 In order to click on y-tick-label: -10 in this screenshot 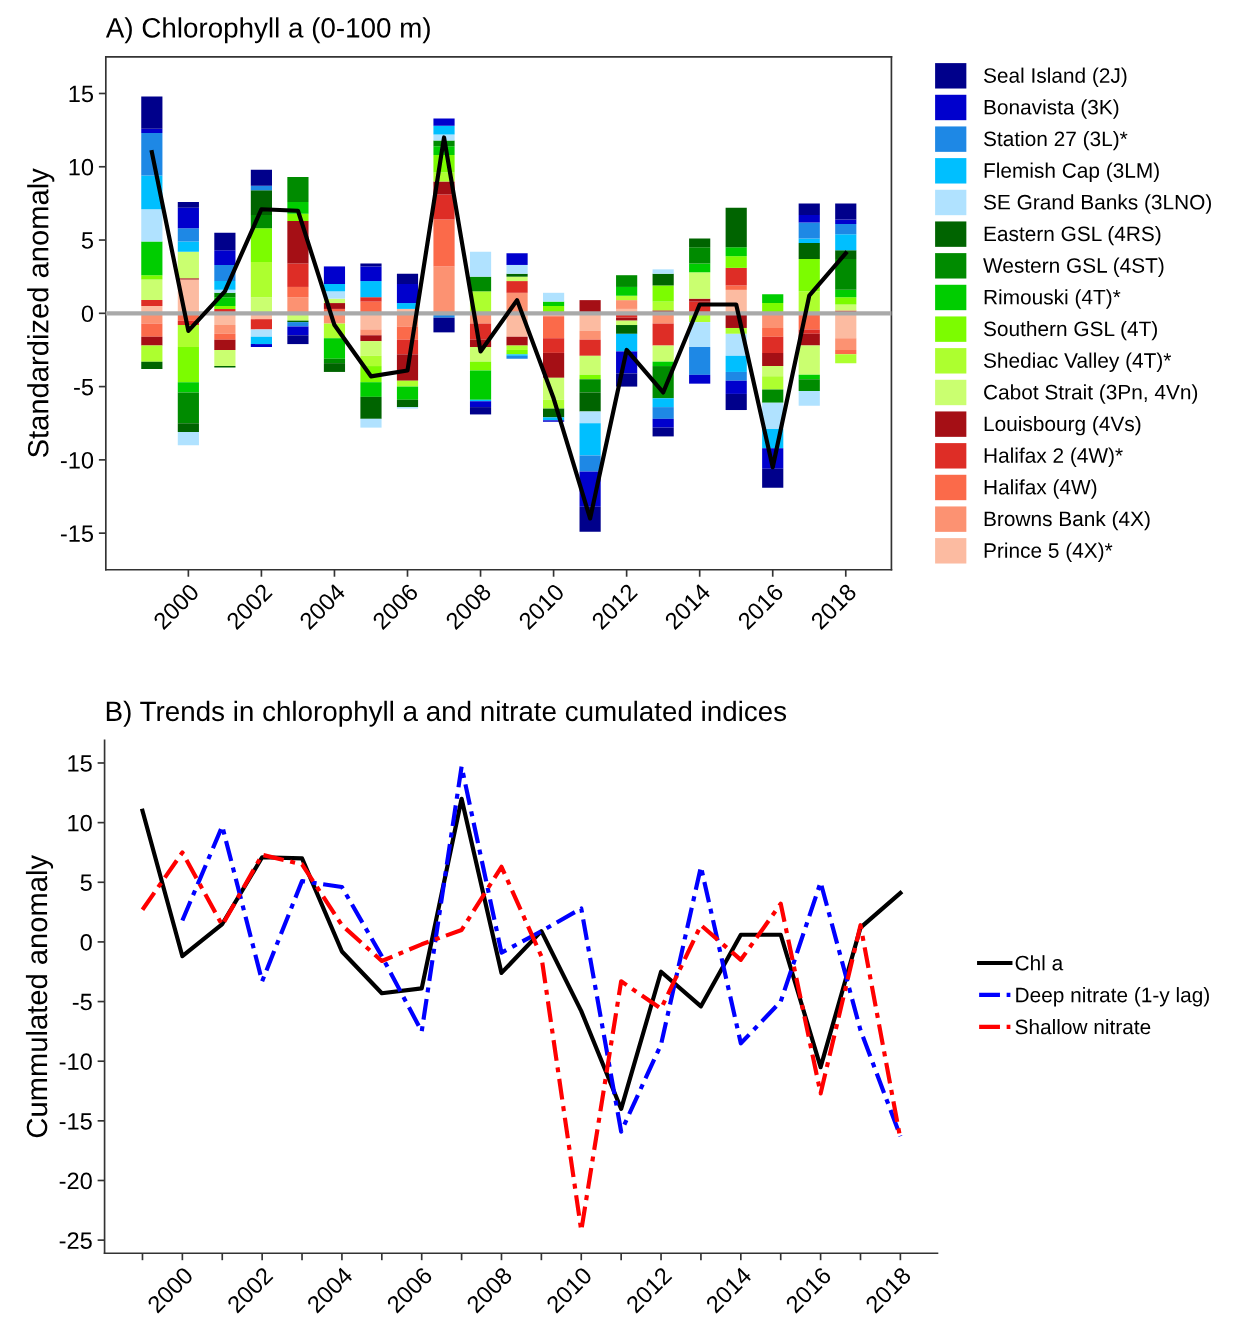, I will do `click(75, 1061)`.